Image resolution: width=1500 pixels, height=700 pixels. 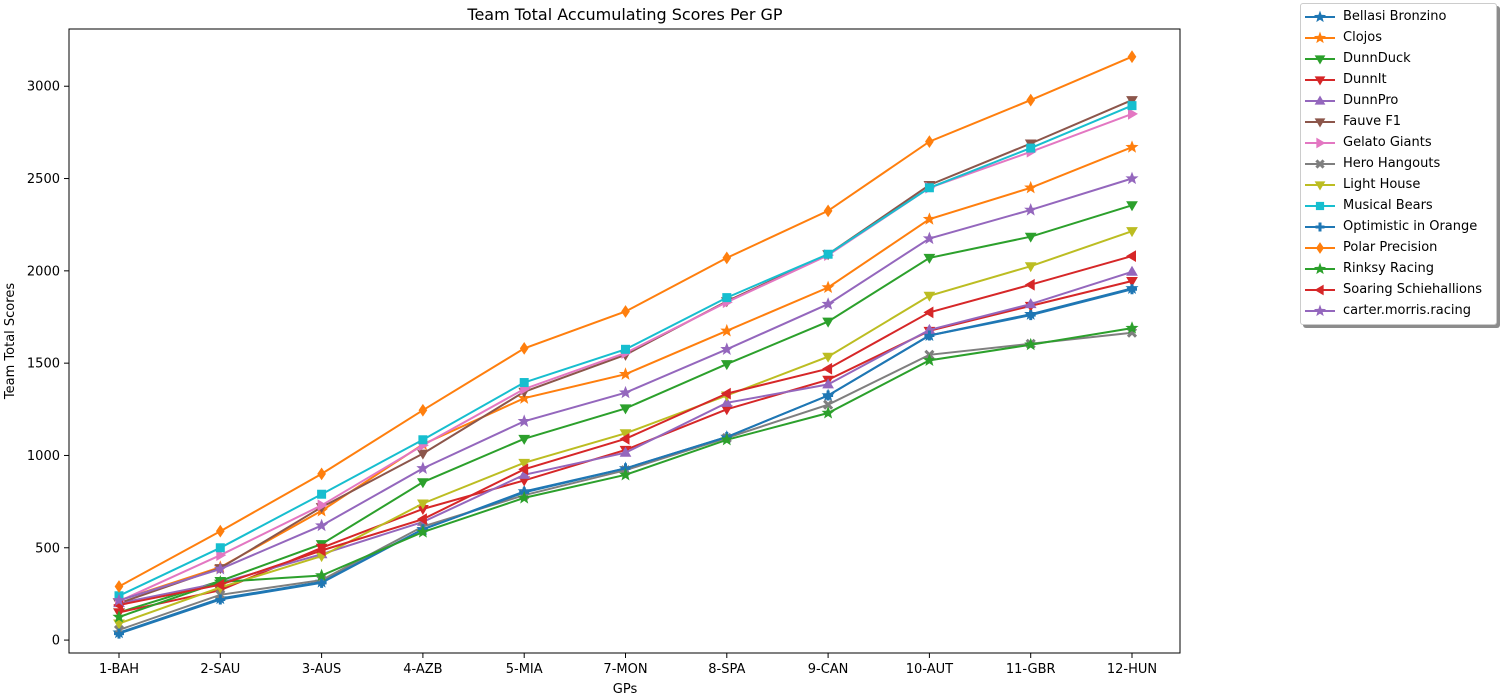 I want to click on legend-item: Light House, so click(x=1398, y=184).